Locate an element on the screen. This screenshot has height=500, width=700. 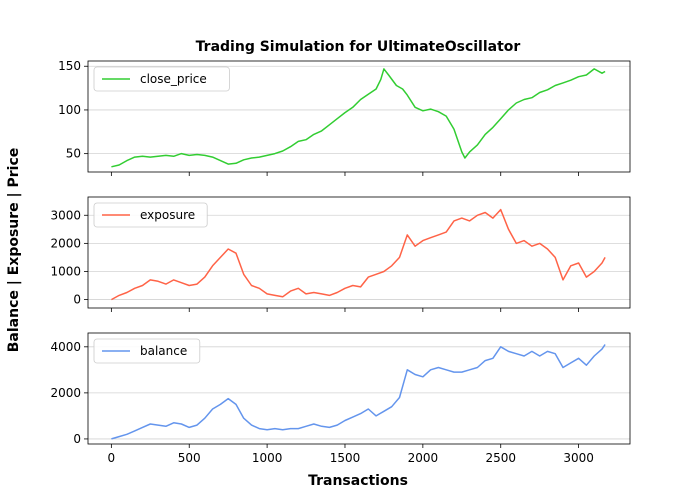
legend: balance is located at coordinates (147, 351).